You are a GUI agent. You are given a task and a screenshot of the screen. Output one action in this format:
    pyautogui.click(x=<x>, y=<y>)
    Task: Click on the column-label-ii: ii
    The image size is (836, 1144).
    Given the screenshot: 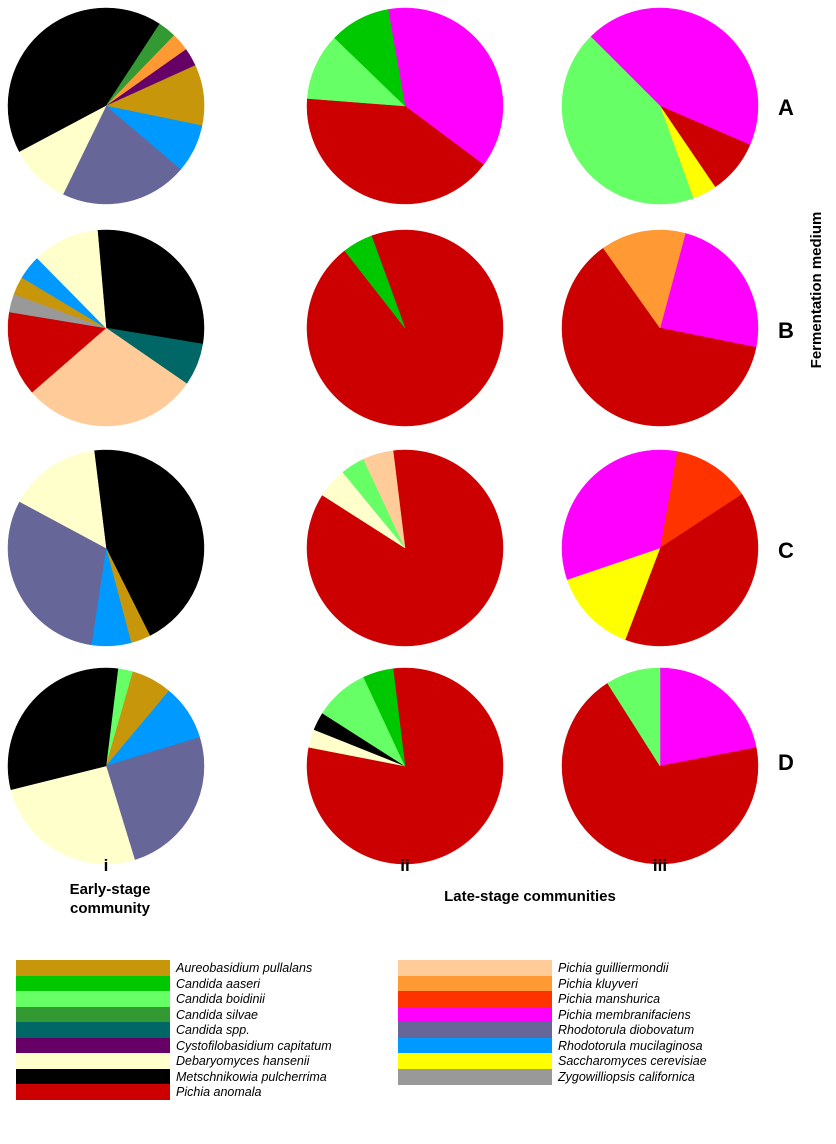 What is the action you would take?
    pyautogui.click(x=405, y=865)
    